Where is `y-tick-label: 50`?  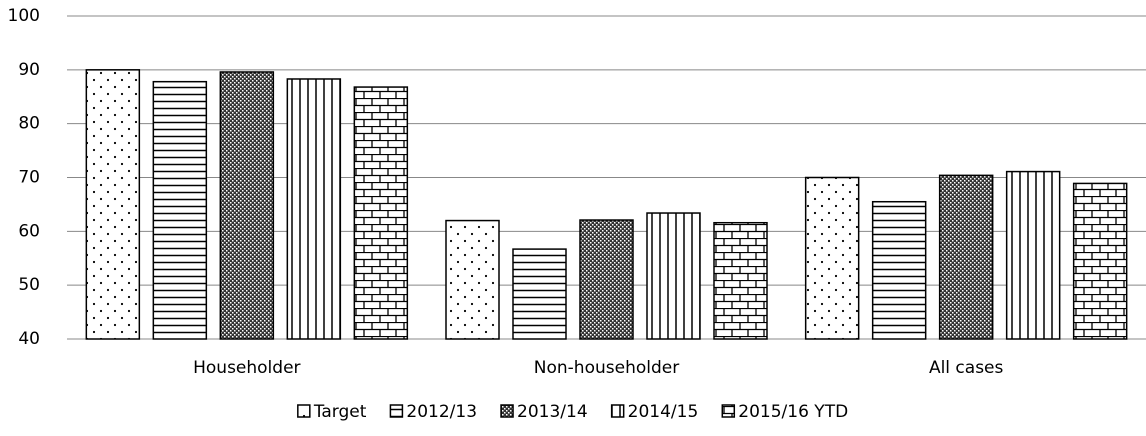
y-tick-label: 50 is located at coordinates (29, 285).